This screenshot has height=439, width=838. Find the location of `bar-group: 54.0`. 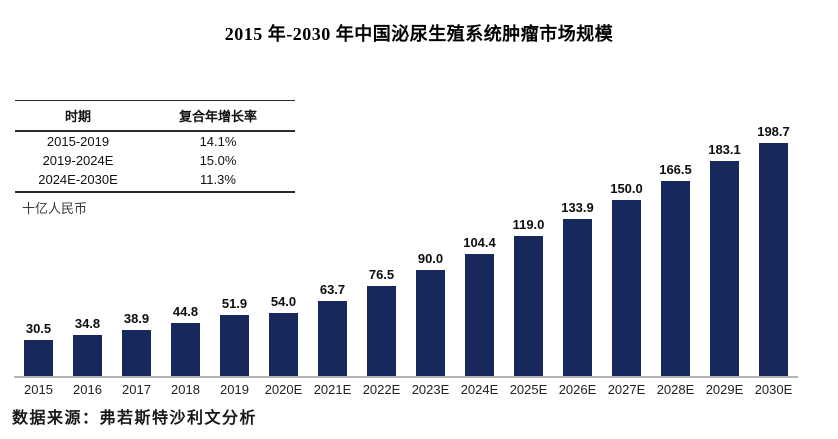

bar-group: 54.0 is located at coordinates (283, 250).